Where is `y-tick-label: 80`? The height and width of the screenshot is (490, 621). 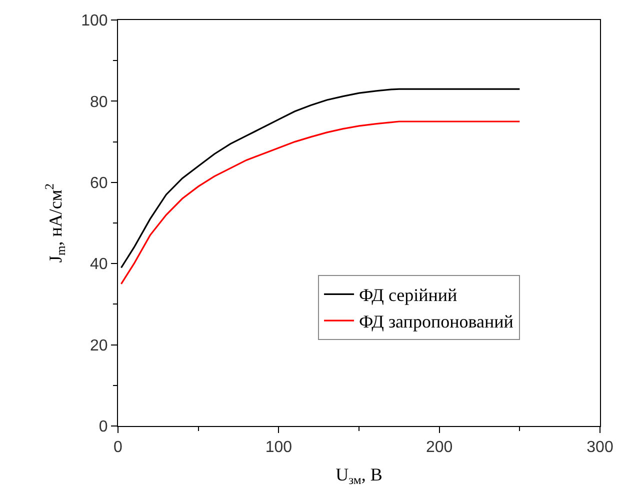
y-tick-label: 80 is located at coordinates (99, 102).